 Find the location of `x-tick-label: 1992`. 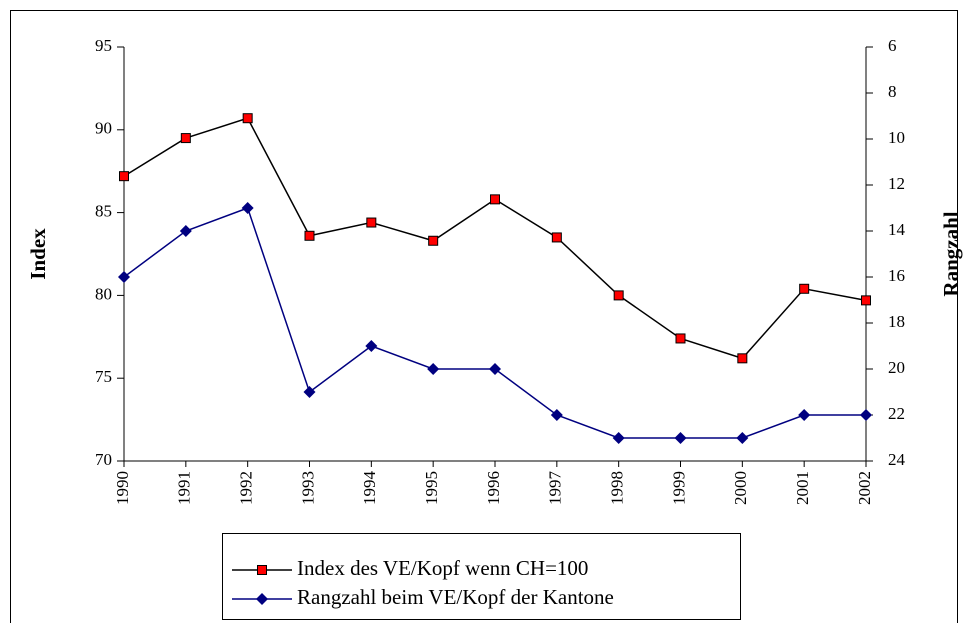

x-tick-label: 1992 is located at coordinates (246, 488).